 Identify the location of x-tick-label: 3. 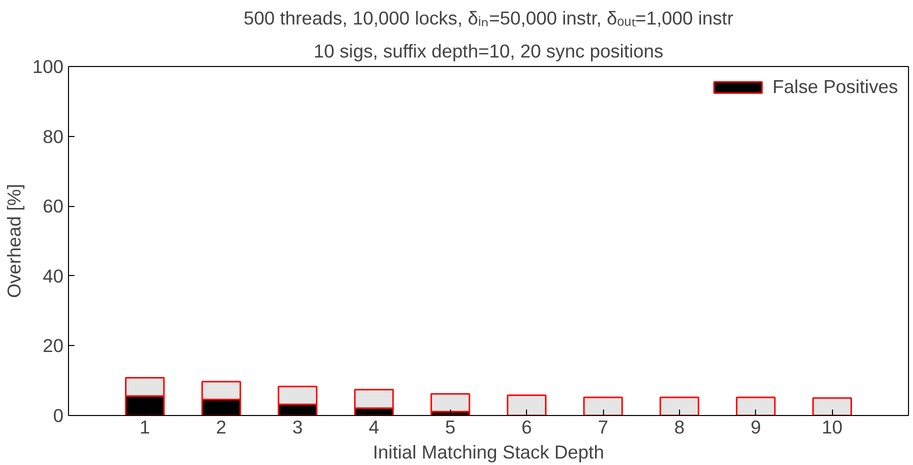
(297, 427).